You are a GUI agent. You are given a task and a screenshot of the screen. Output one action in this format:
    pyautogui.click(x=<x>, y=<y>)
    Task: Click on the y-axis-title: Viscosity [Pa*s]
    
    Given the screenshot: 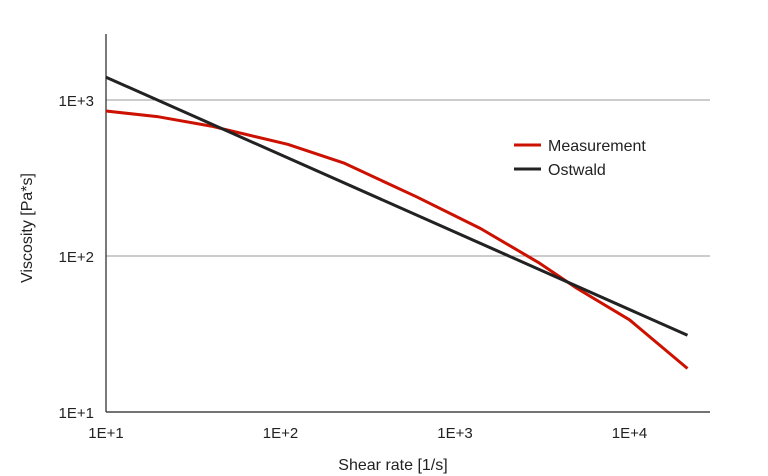 What is the action you would take?
    pyautogui.click(x=27, y=228)
    